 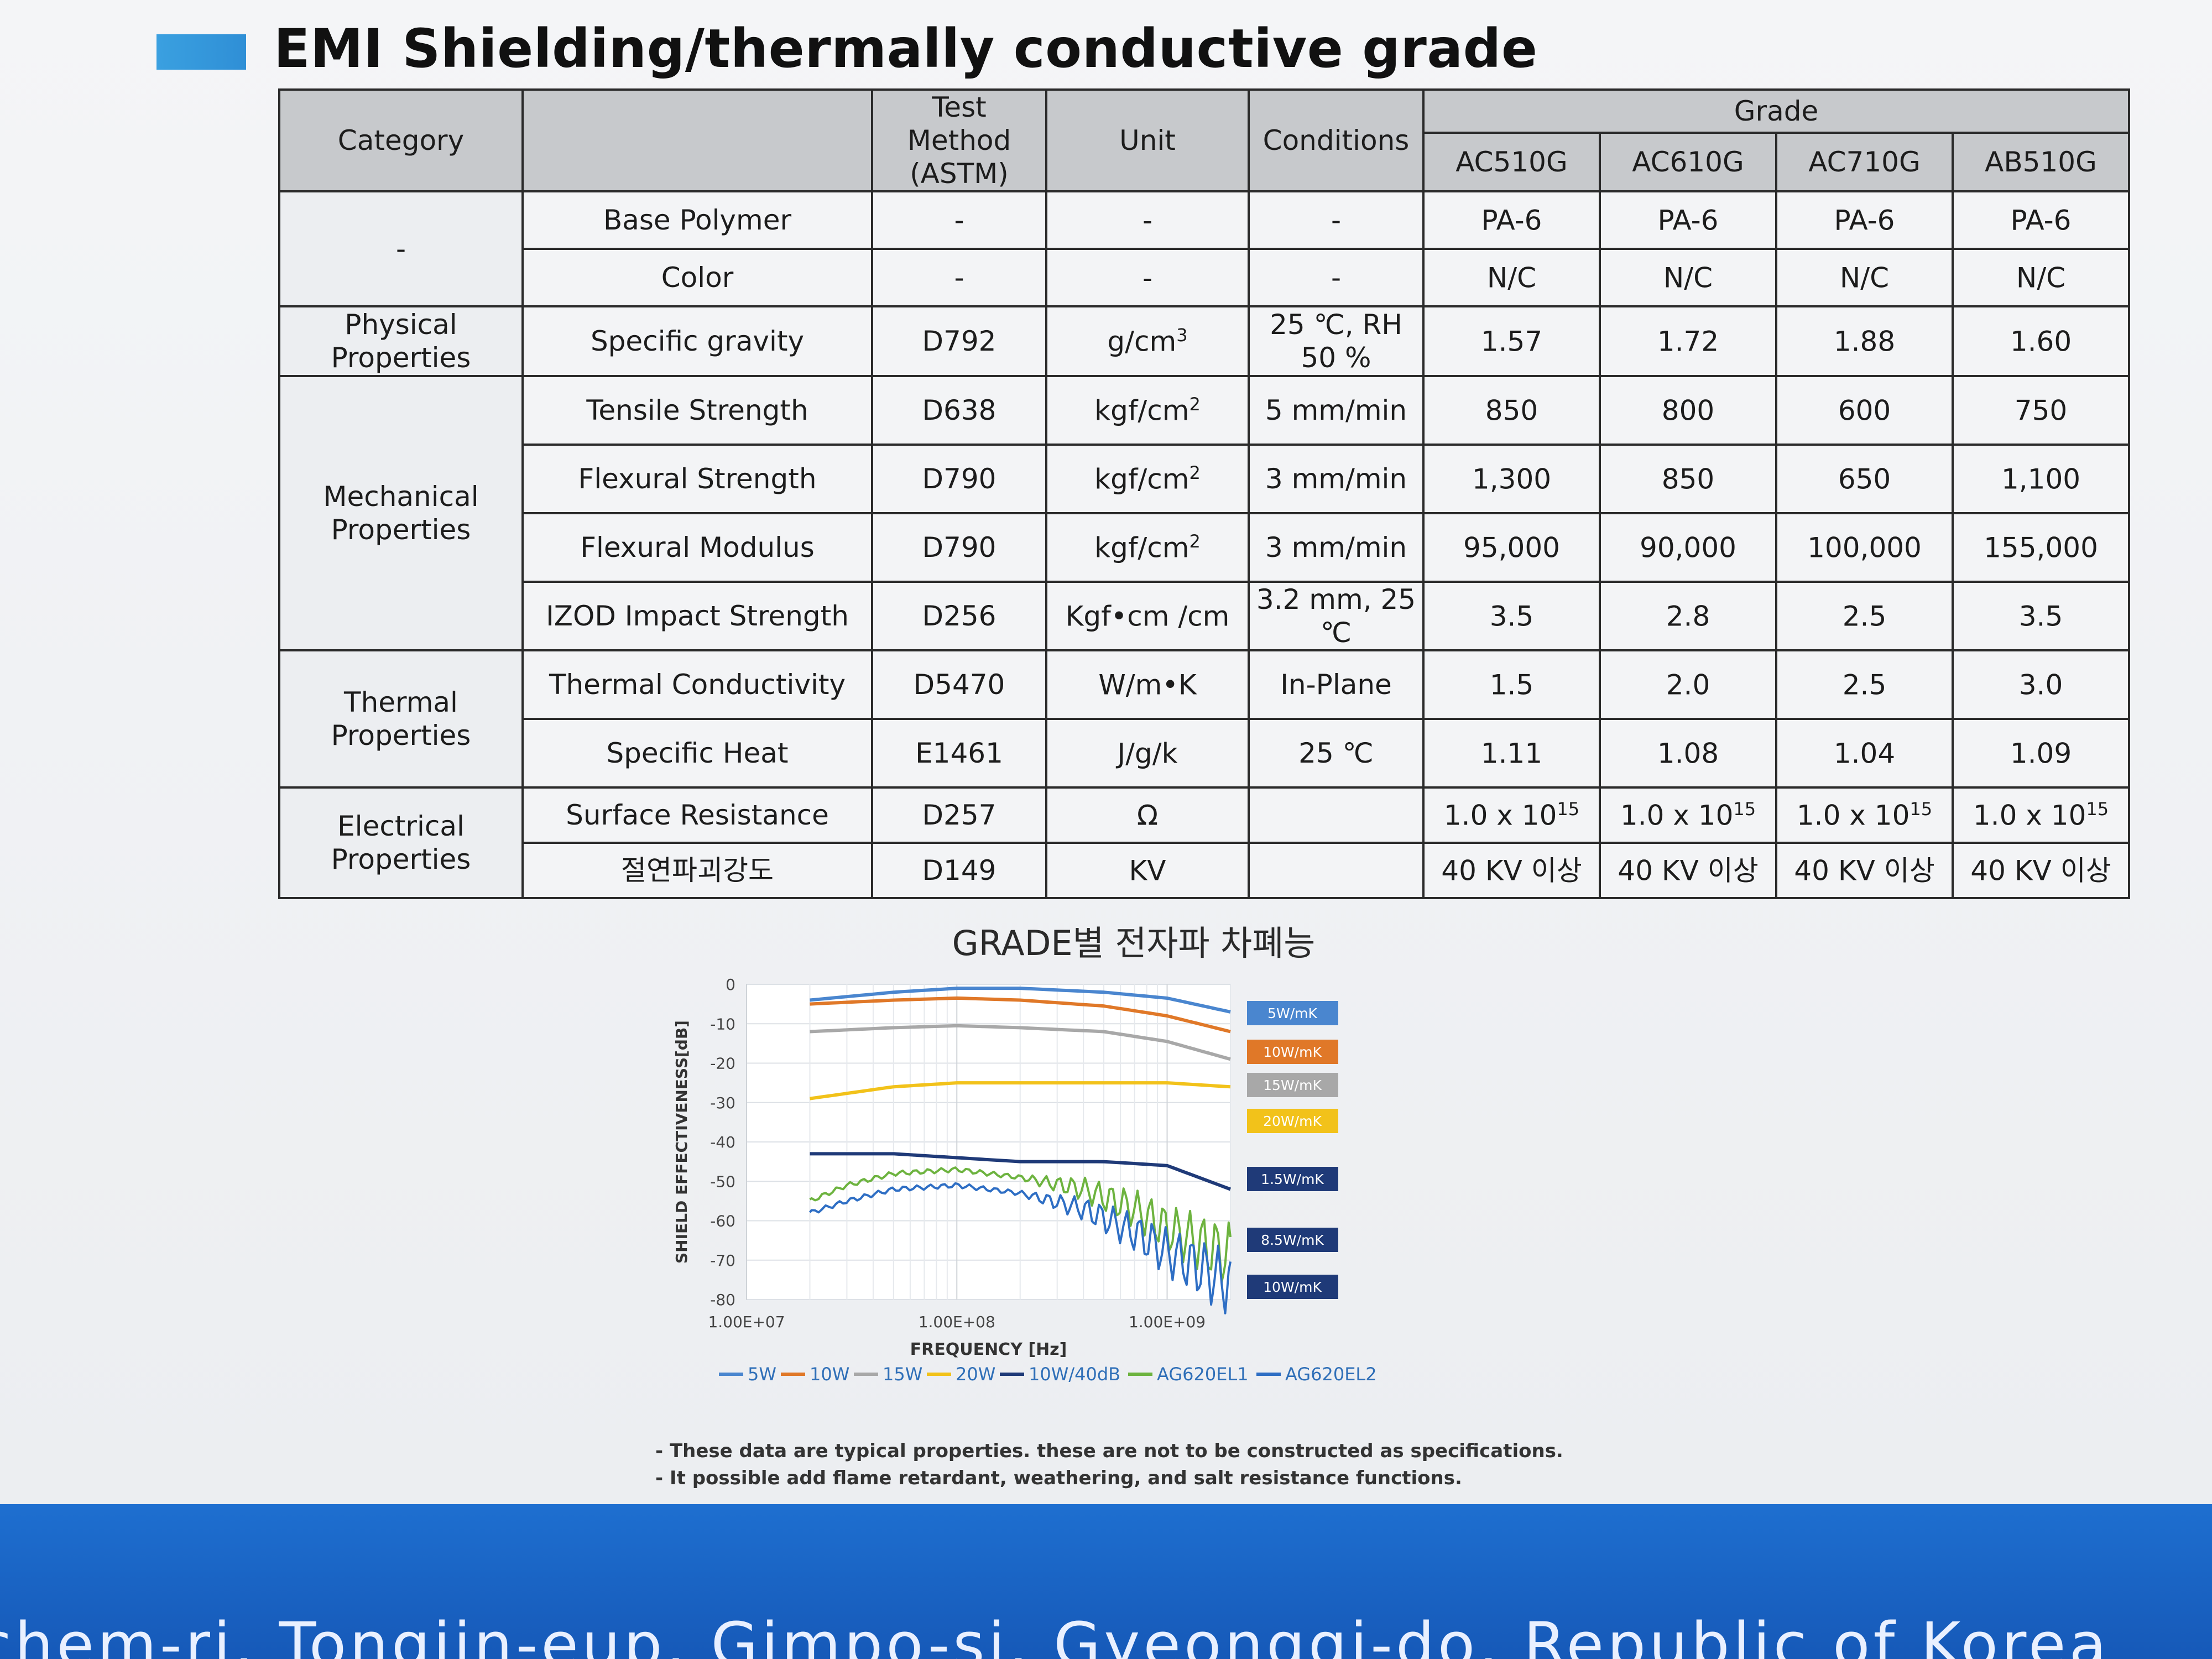 What do you see at coordinates (697, 815) in the screenshot?
I see `property-cell: Surface Resistance` at bounding box center [697, 815].